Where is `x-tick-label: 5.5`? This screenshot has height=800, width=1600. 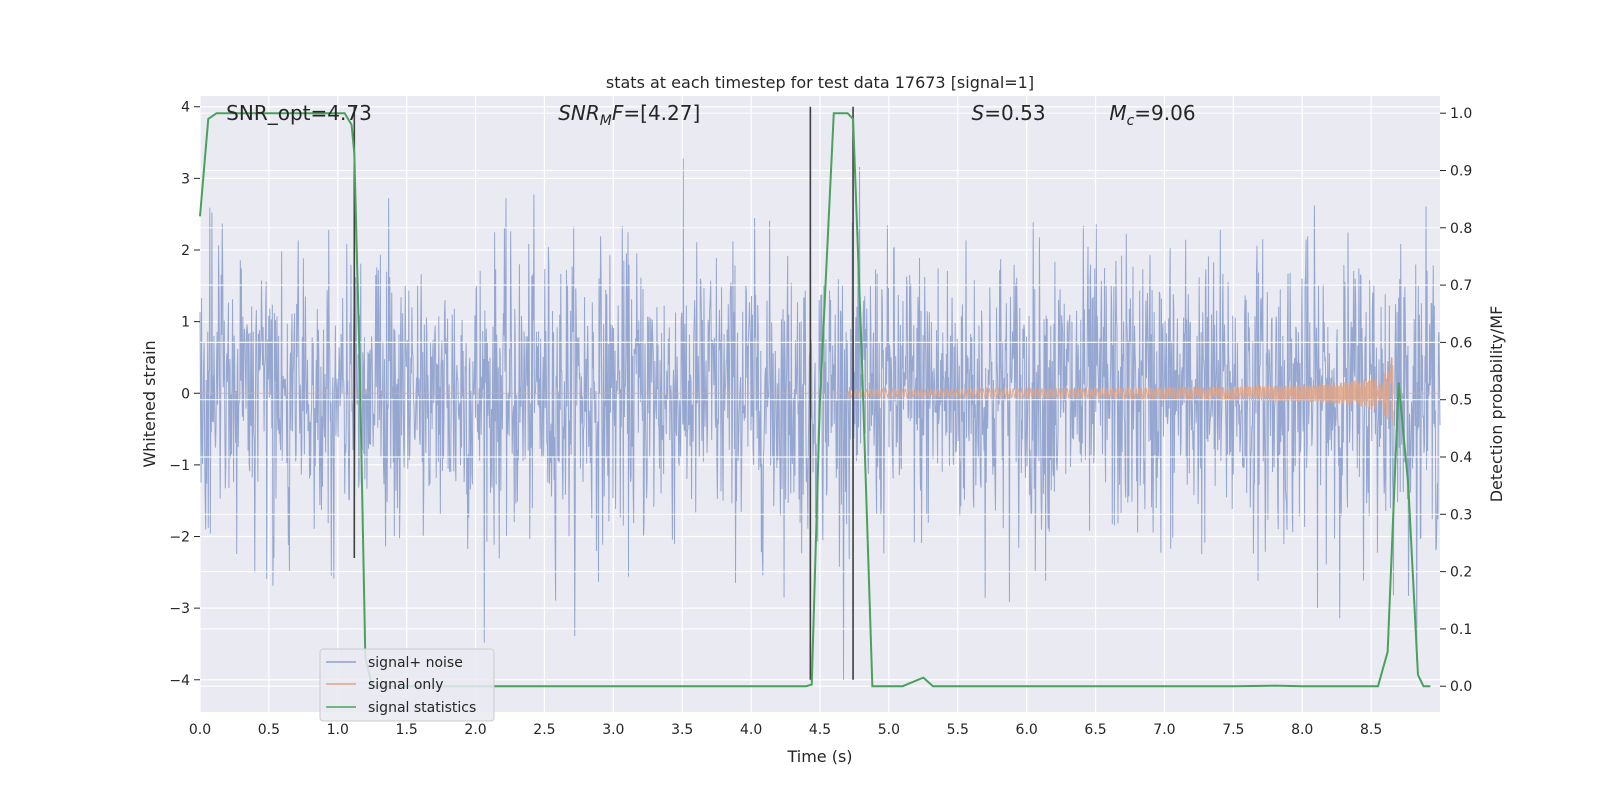 x-tick-label: 5.5 is located at coordinates (958, 730).